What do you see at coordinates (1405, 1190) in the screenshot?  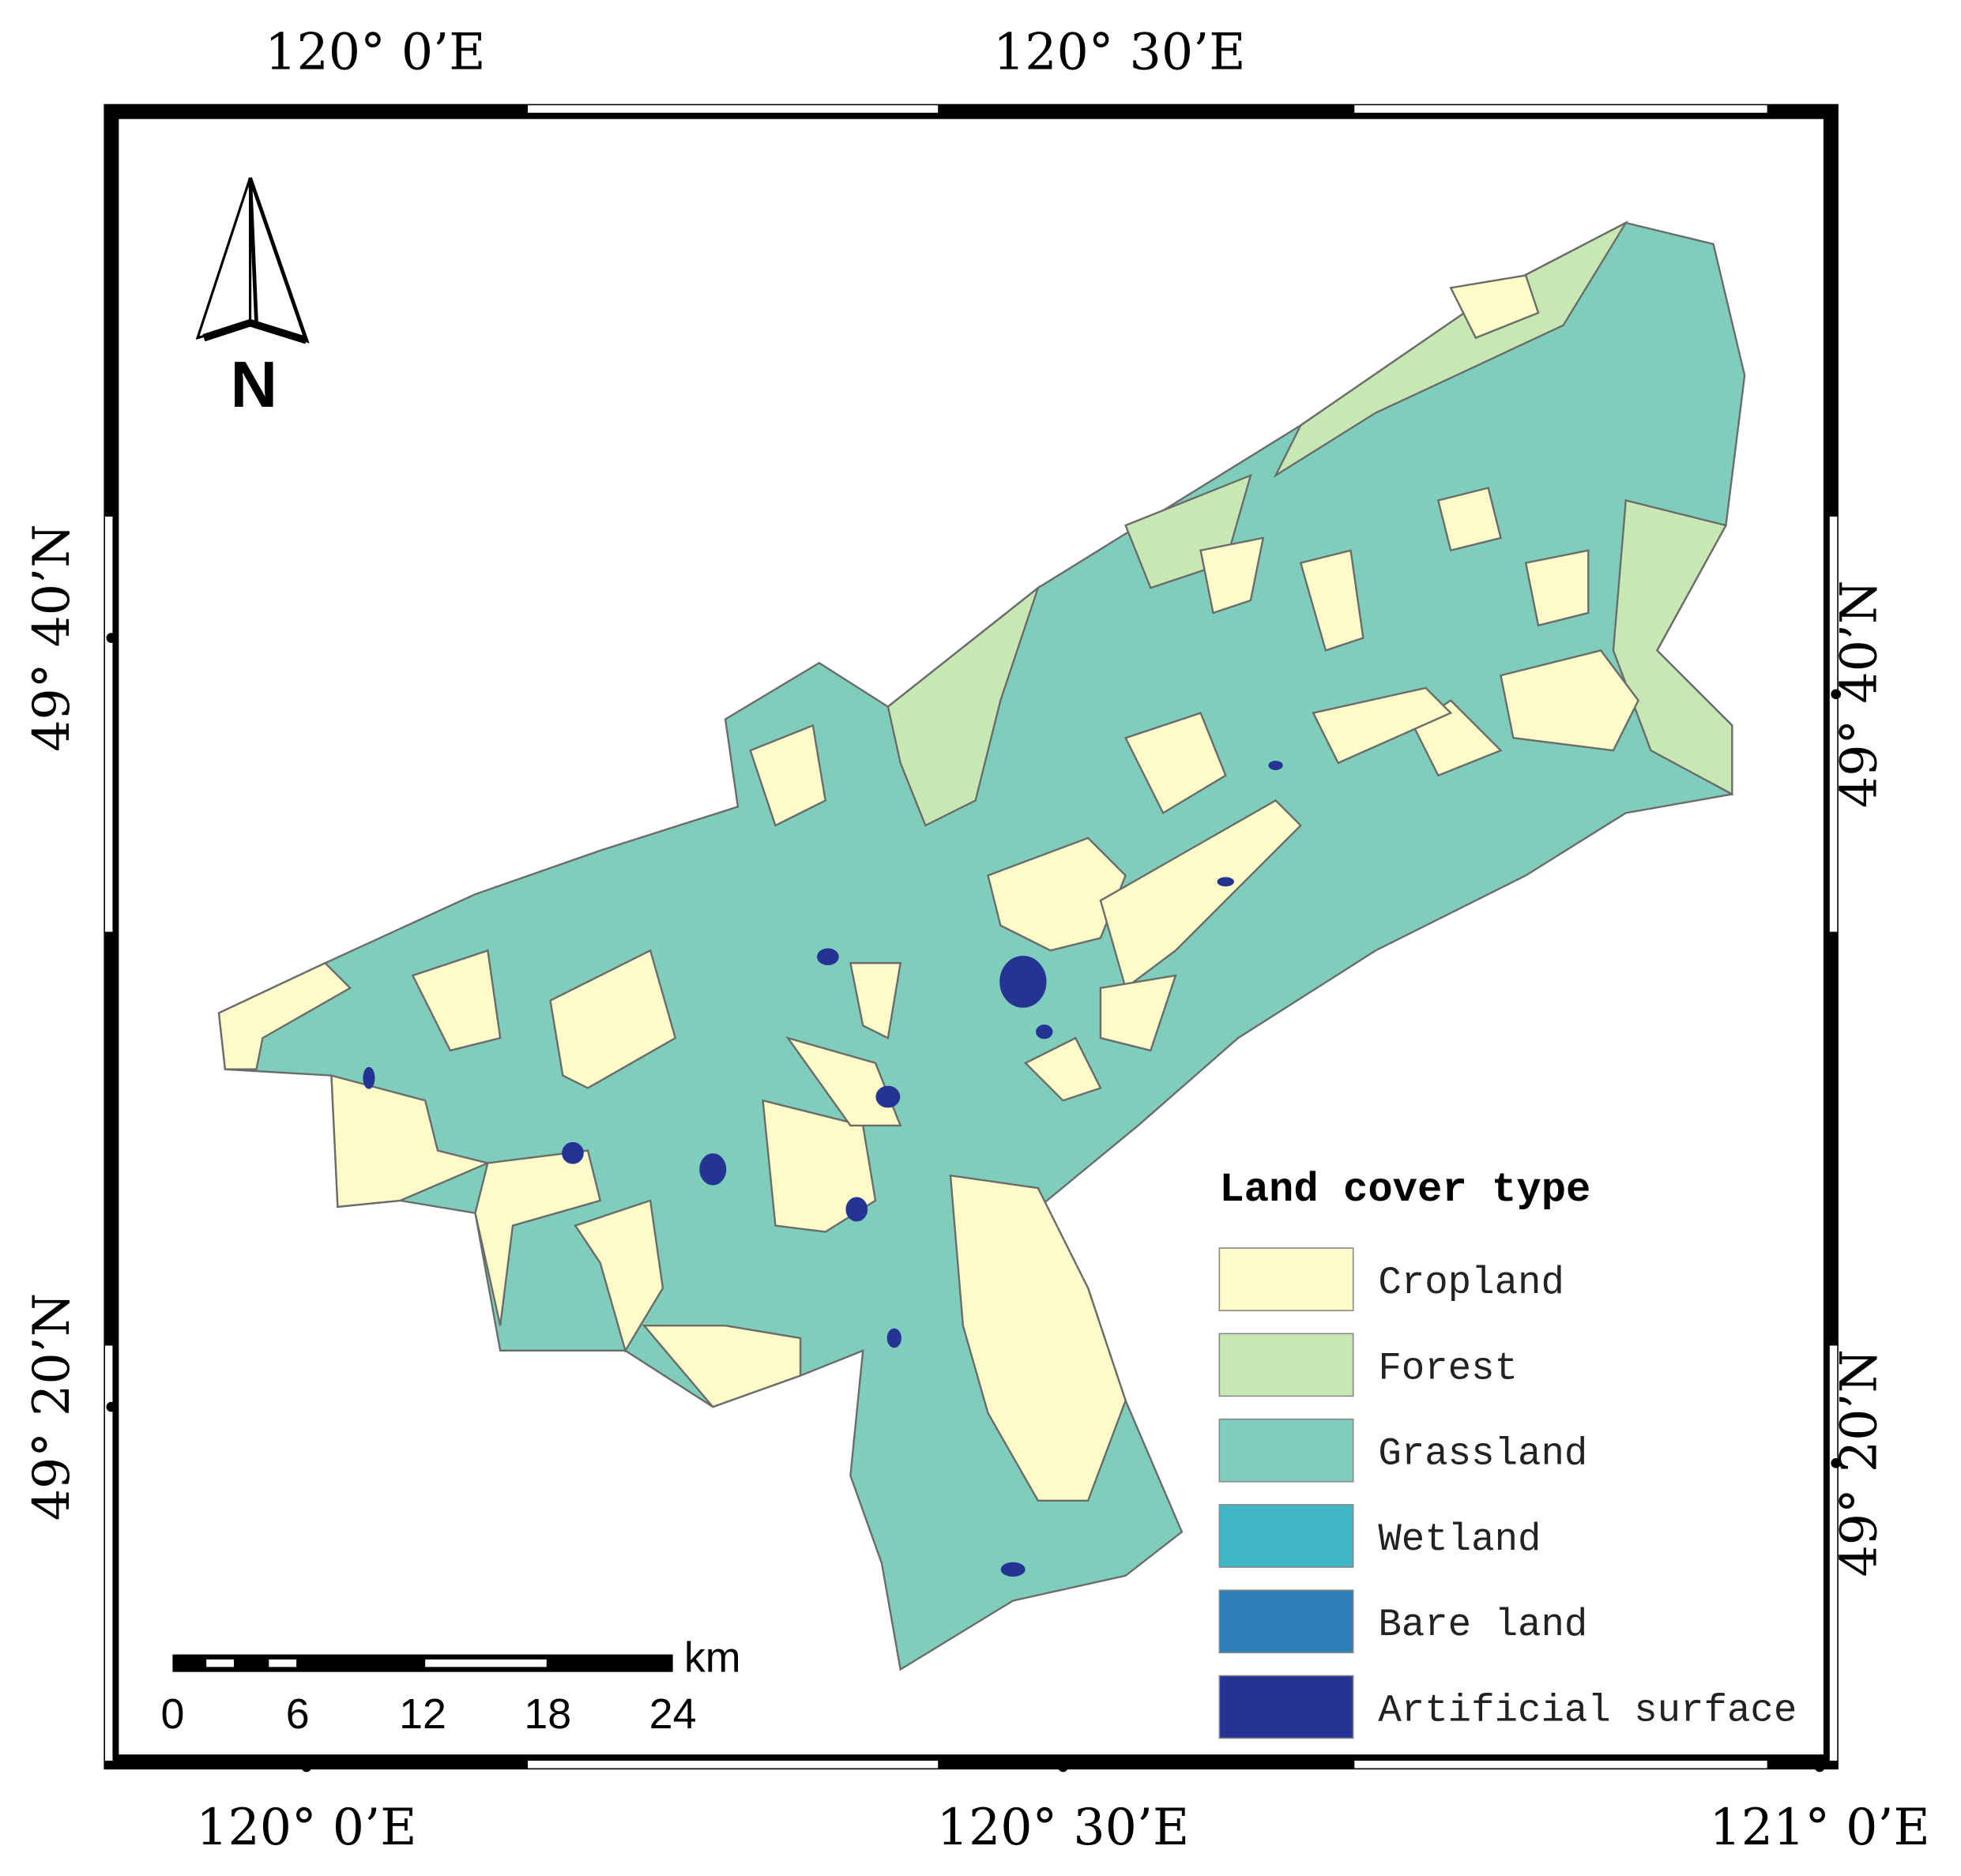 I see `legend-title: Land cover type` at bounding box center [1405, 1190].